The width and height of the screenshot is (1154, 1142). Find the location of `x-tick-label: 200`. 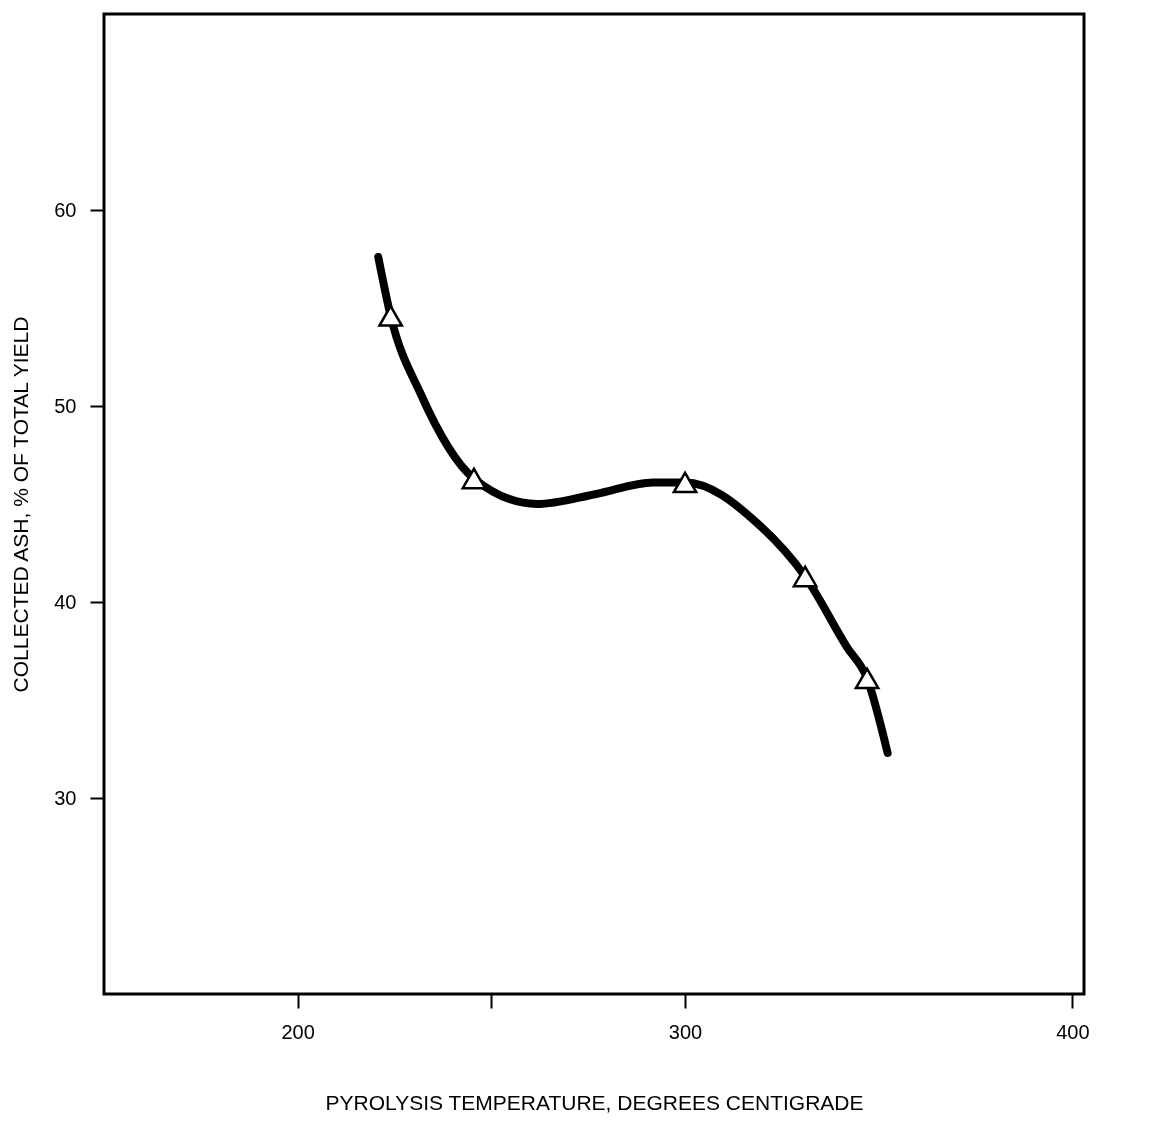

x-tick-label: 200 is located at coordinates (298, 1031).